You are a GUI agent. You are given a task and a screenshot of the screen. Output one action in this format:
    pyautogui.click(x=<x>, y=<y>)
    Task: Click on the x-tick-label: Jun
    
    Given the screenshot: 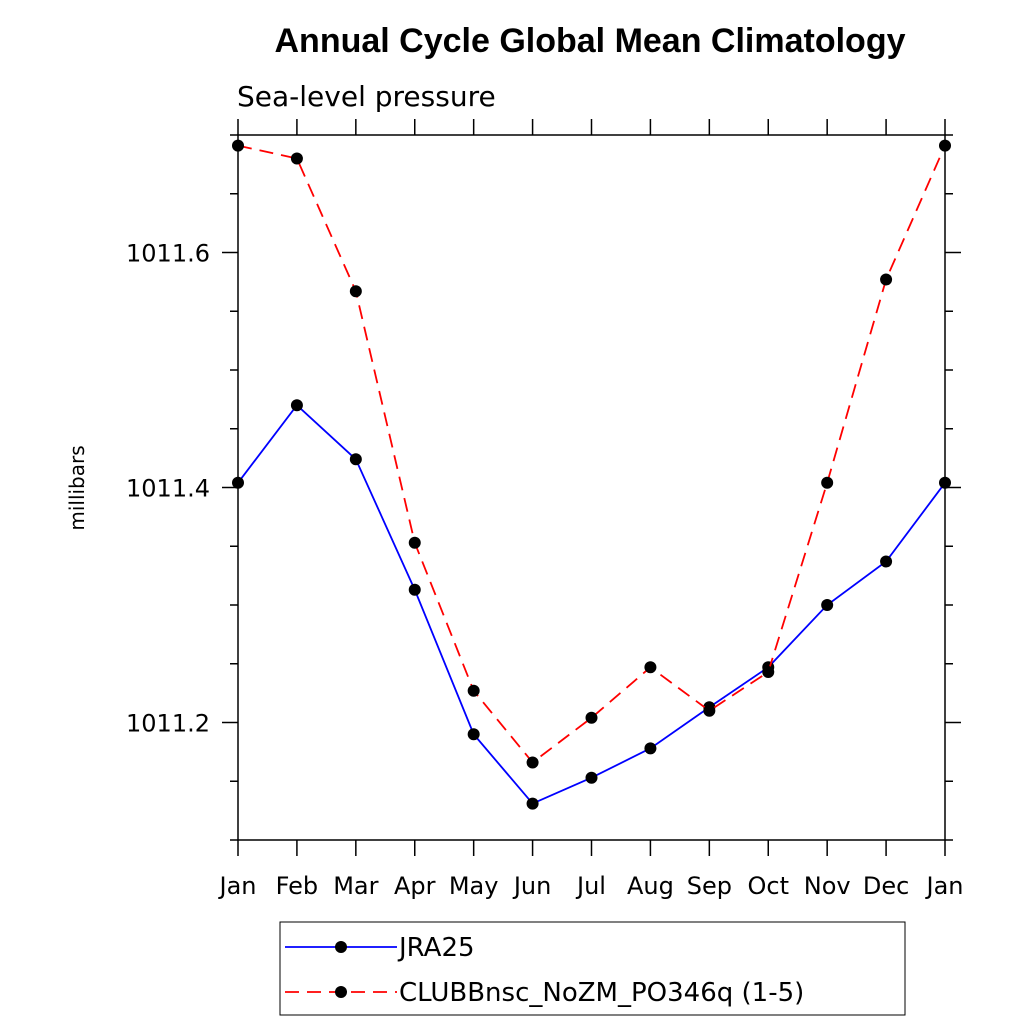 What is the action you would take?
    pyautogui.click(x=532, y=886)
    